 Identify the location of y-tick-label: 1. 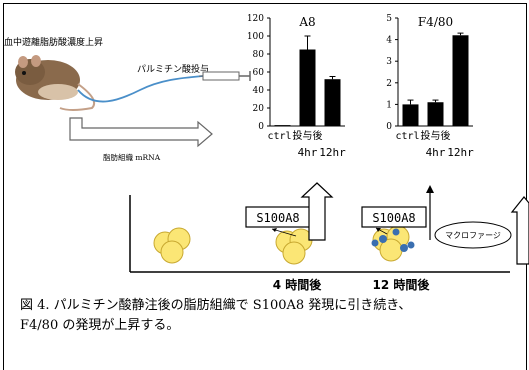
(389, 105).